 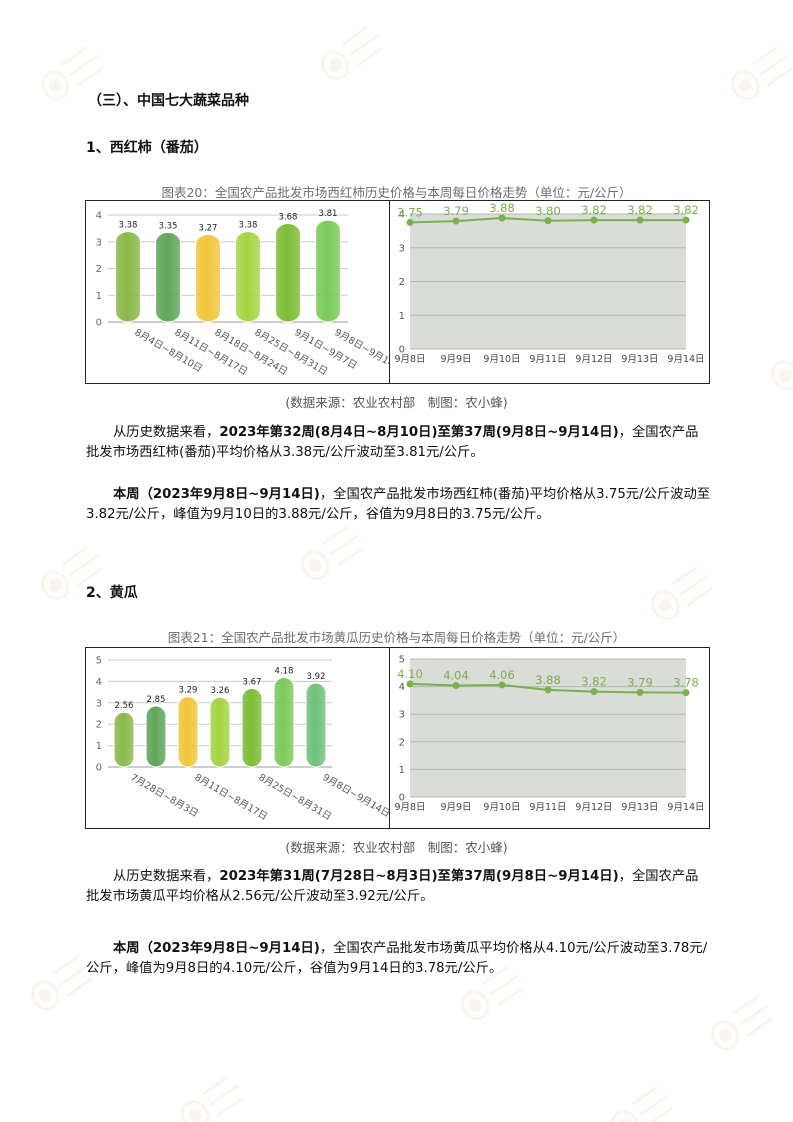 I want to click on cucumber-week-value-label: 4.04, so click(x=456, y=675).